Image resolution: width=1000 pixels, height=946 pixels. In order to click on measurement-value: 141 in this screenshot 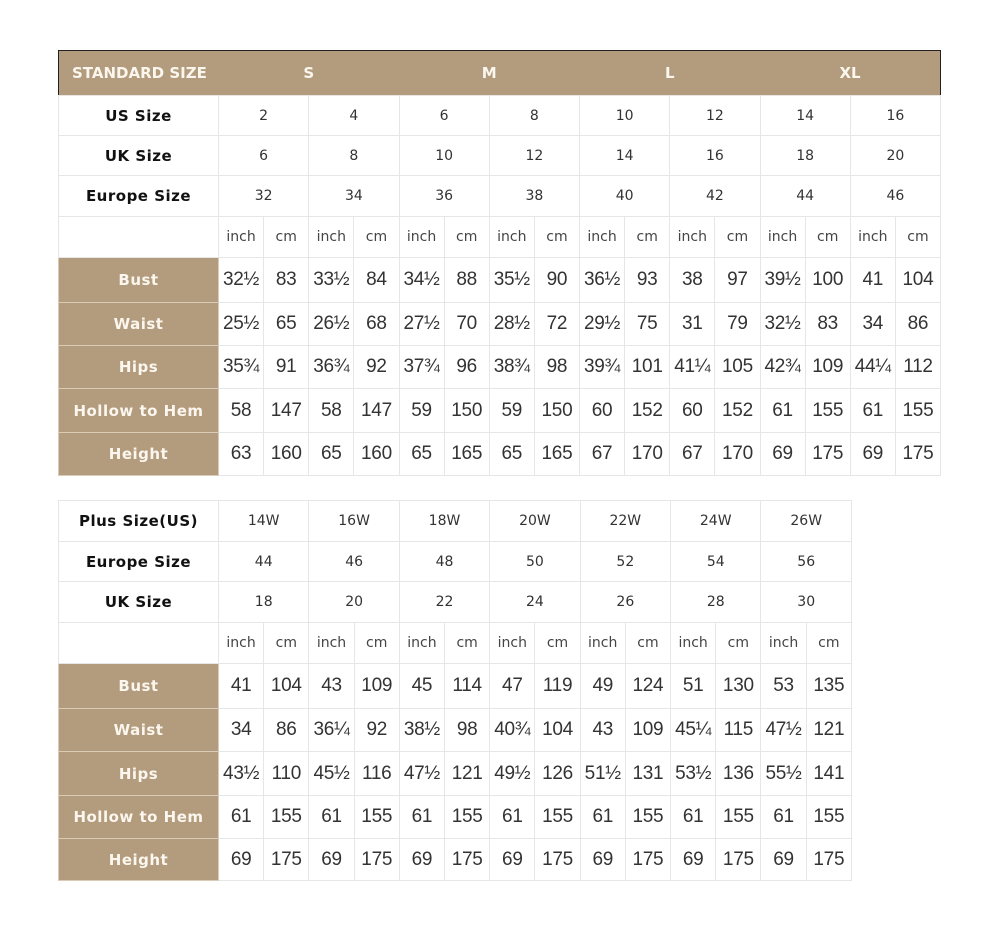, I will do `click(829, 773)`.